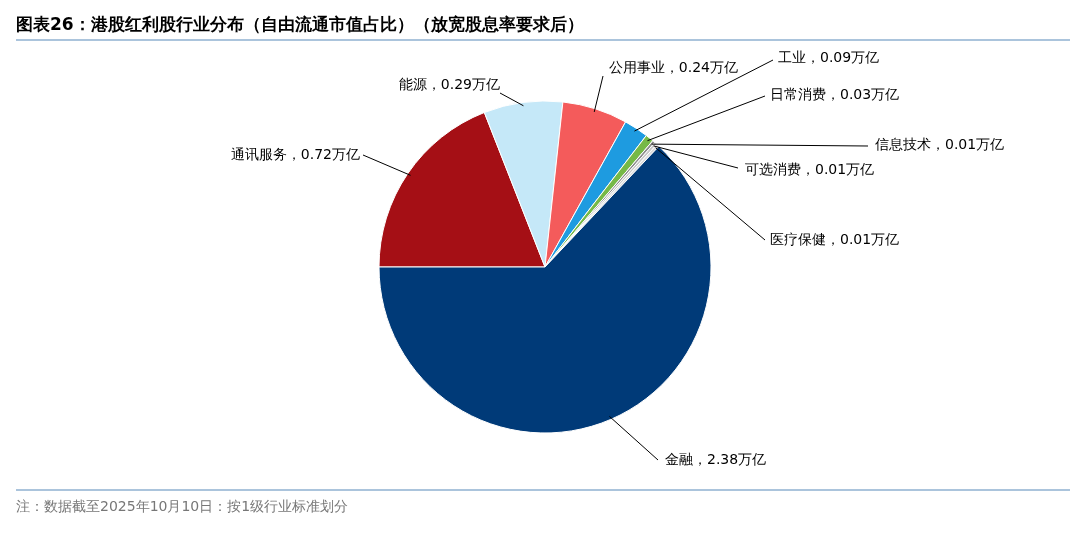 Image resolution: width=1080 pixels, height=549 pixels. Describe the element at coordinates (829, 57) in the screenshot. I see `slice-label: 工业，0.09万亿` at that location.